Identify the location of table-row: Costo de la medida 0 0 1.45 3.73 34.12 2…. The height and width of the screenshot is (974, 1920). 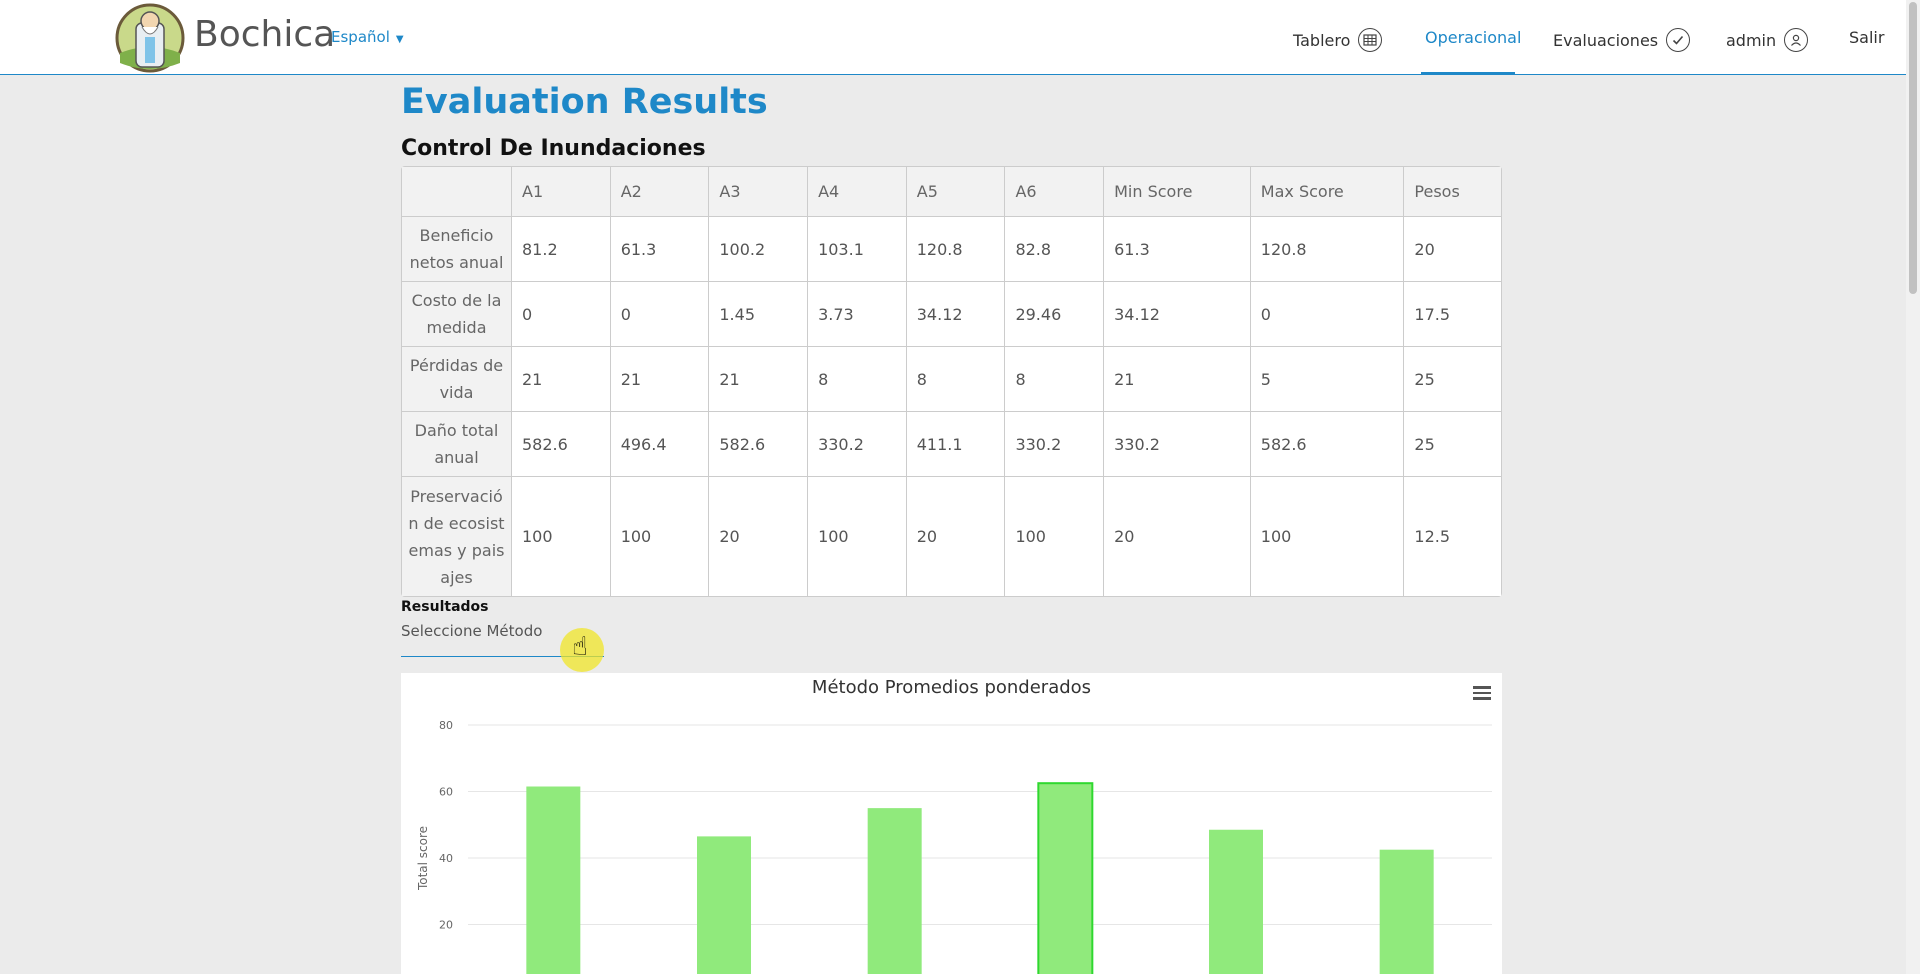
(951, 314).